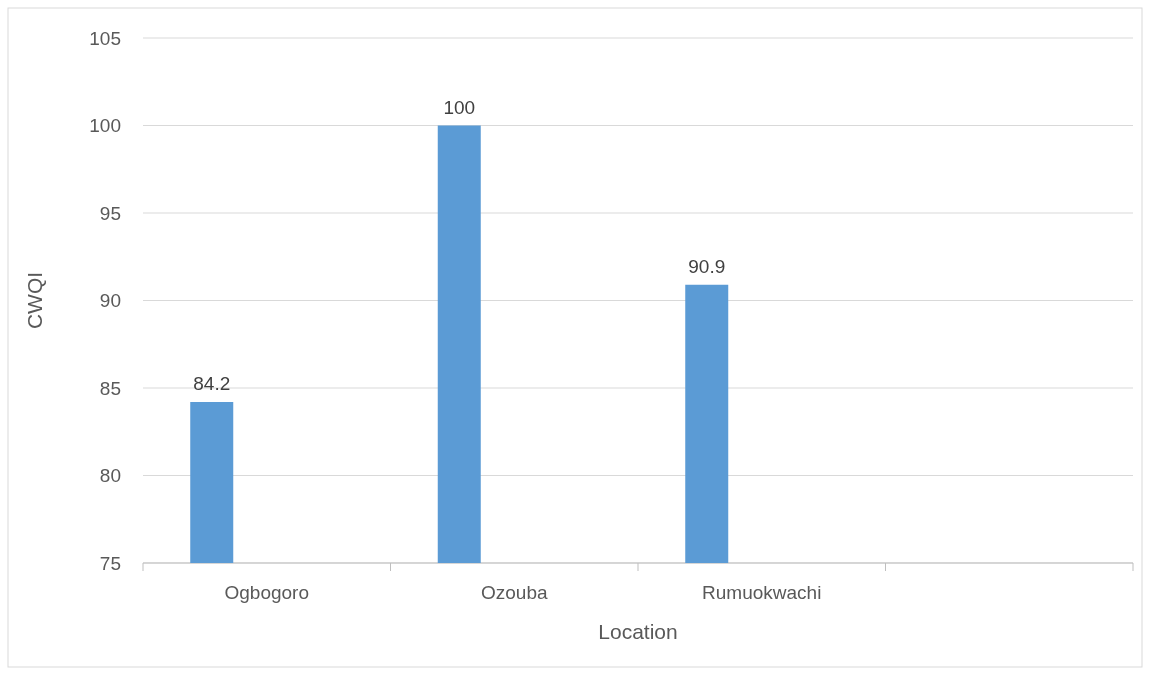 This screenshot has height=675, width=1150. Describe the element at coordinates (459, 107) in the screenshot. I see `data-label: 100` at that location.